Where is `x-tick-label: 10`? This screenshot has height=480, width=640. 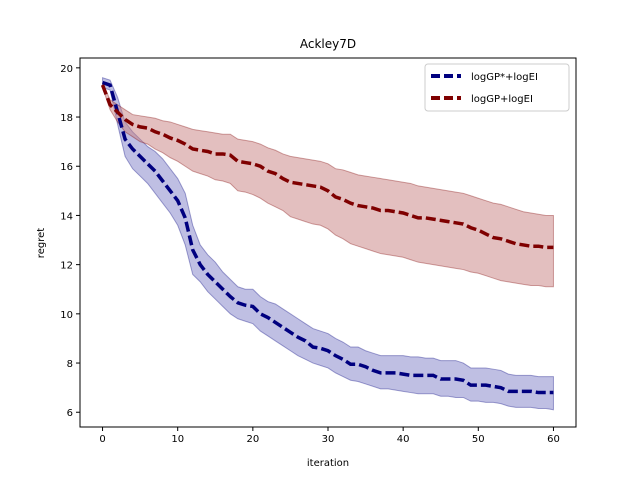
x-tick-label: 10 is located at coordinates (177, 439).